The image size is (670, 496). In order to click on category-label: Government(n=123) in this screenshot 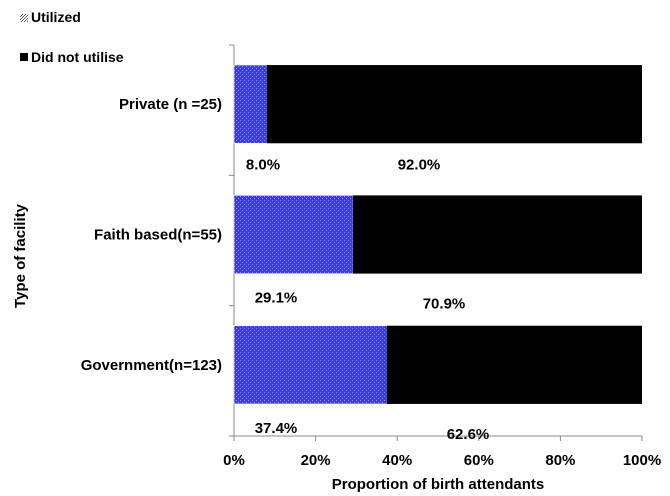, I will do `click(151, 365)`.